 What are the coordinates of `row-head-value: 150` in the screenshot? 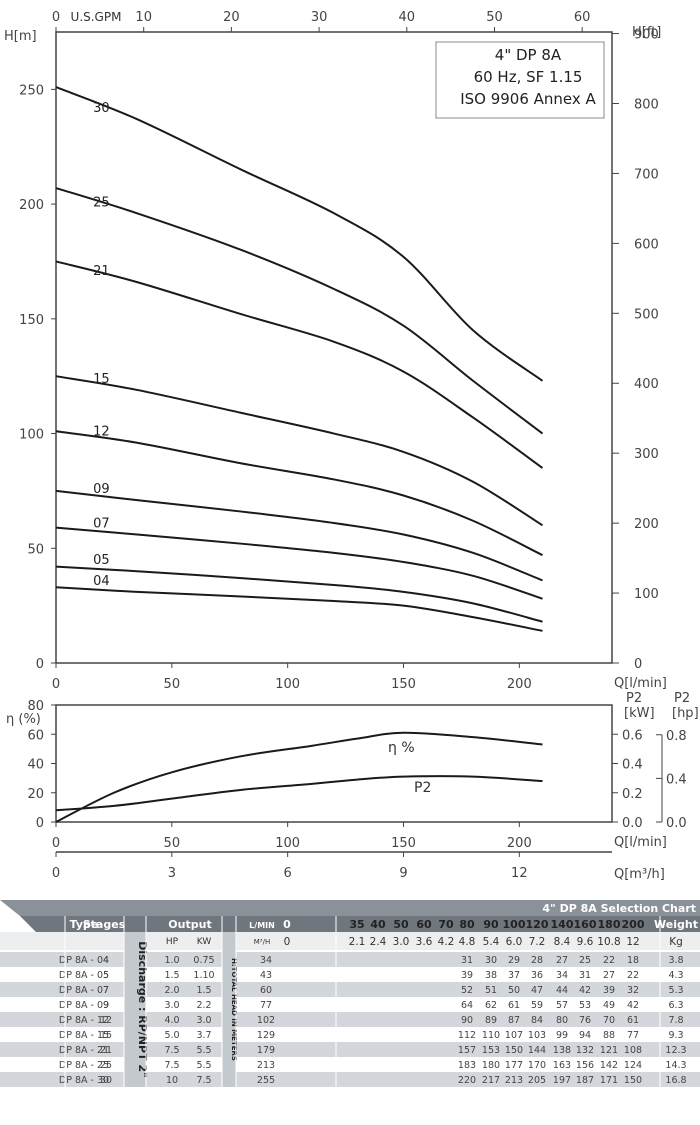 It's located at (514, 1050).